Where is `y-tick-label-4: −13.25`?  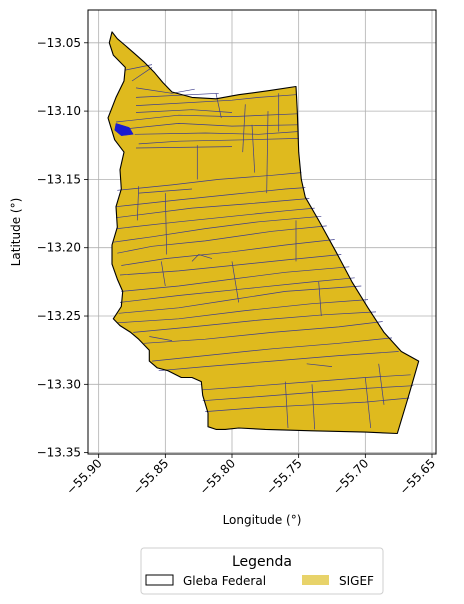
y-tick-label-4: −13.25 is located at coordinates (59, 316).